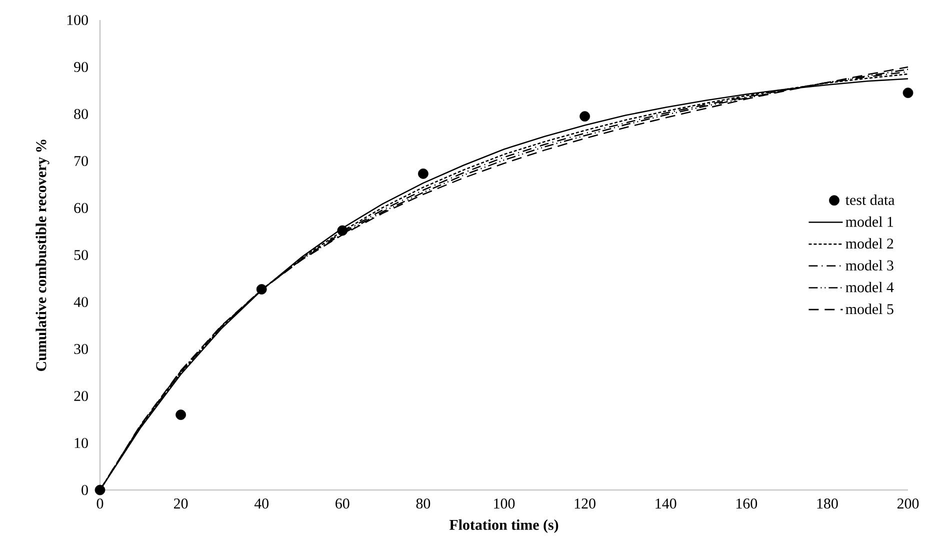  I want to click on y-tick-label: 70, so click(81, 161).